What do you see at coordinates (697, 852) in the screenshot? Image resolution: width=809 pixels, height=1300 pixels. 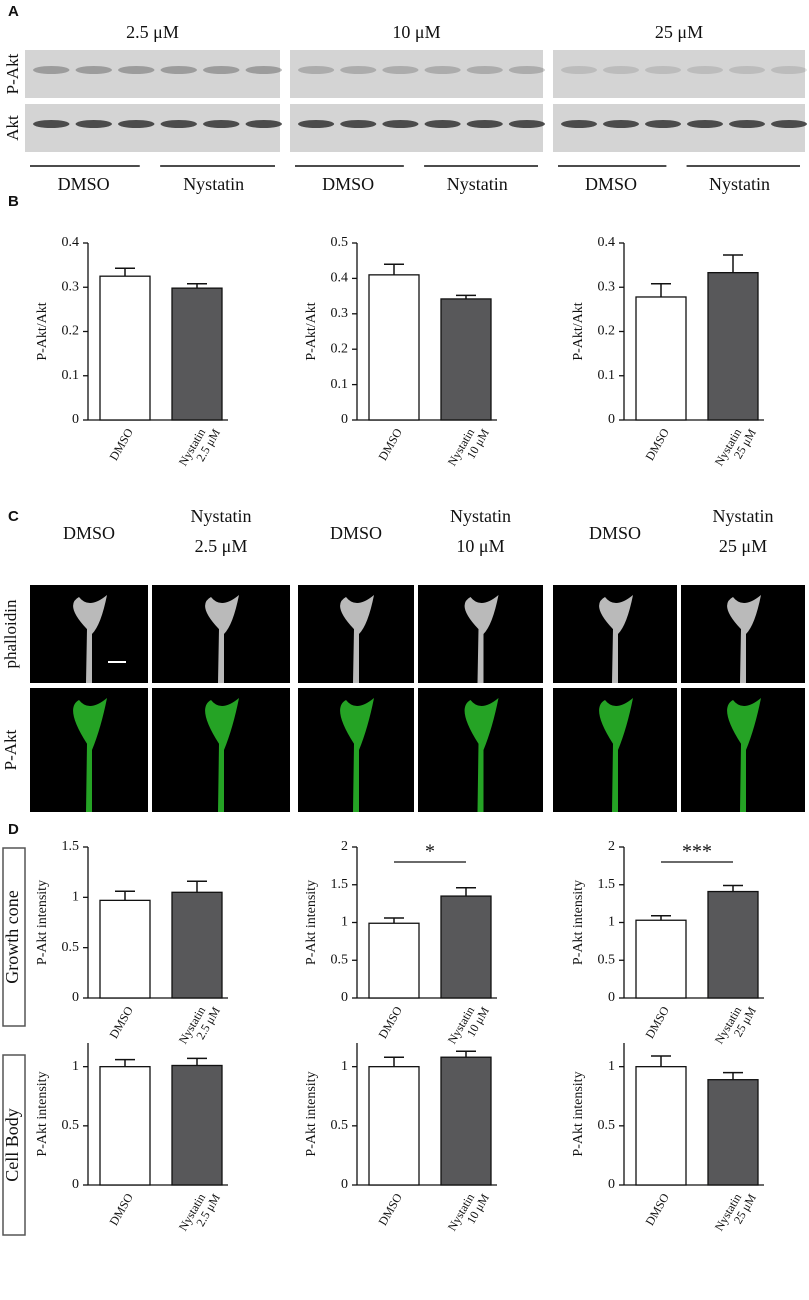 I see `significance-label: ***` at bounding box center [697, 852].